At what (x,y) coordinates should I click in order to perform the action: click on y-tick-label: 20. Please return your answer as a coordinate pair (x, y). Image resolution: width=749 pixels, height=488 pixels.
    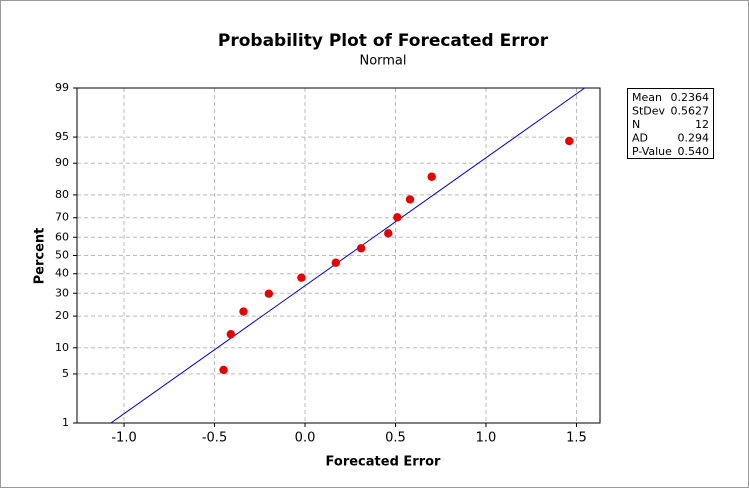
    Looking at the image, I should click on (62, 315).